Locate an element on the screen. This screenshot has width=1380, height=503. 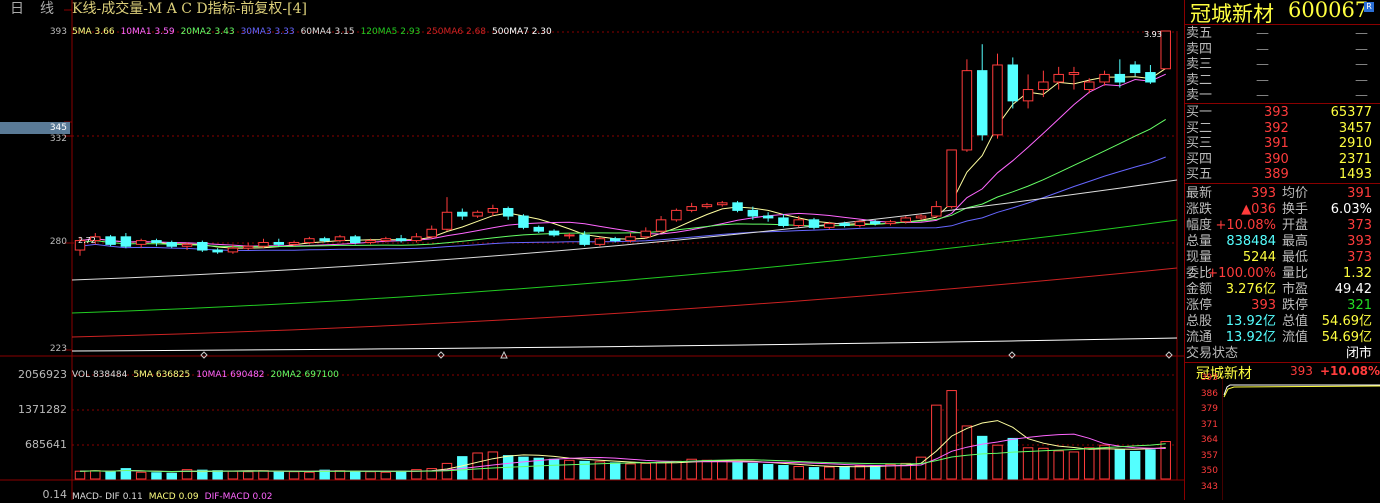
stat-row: 金额 3.276亿 市盈 49.42 is located at coordinates (1280, 289).